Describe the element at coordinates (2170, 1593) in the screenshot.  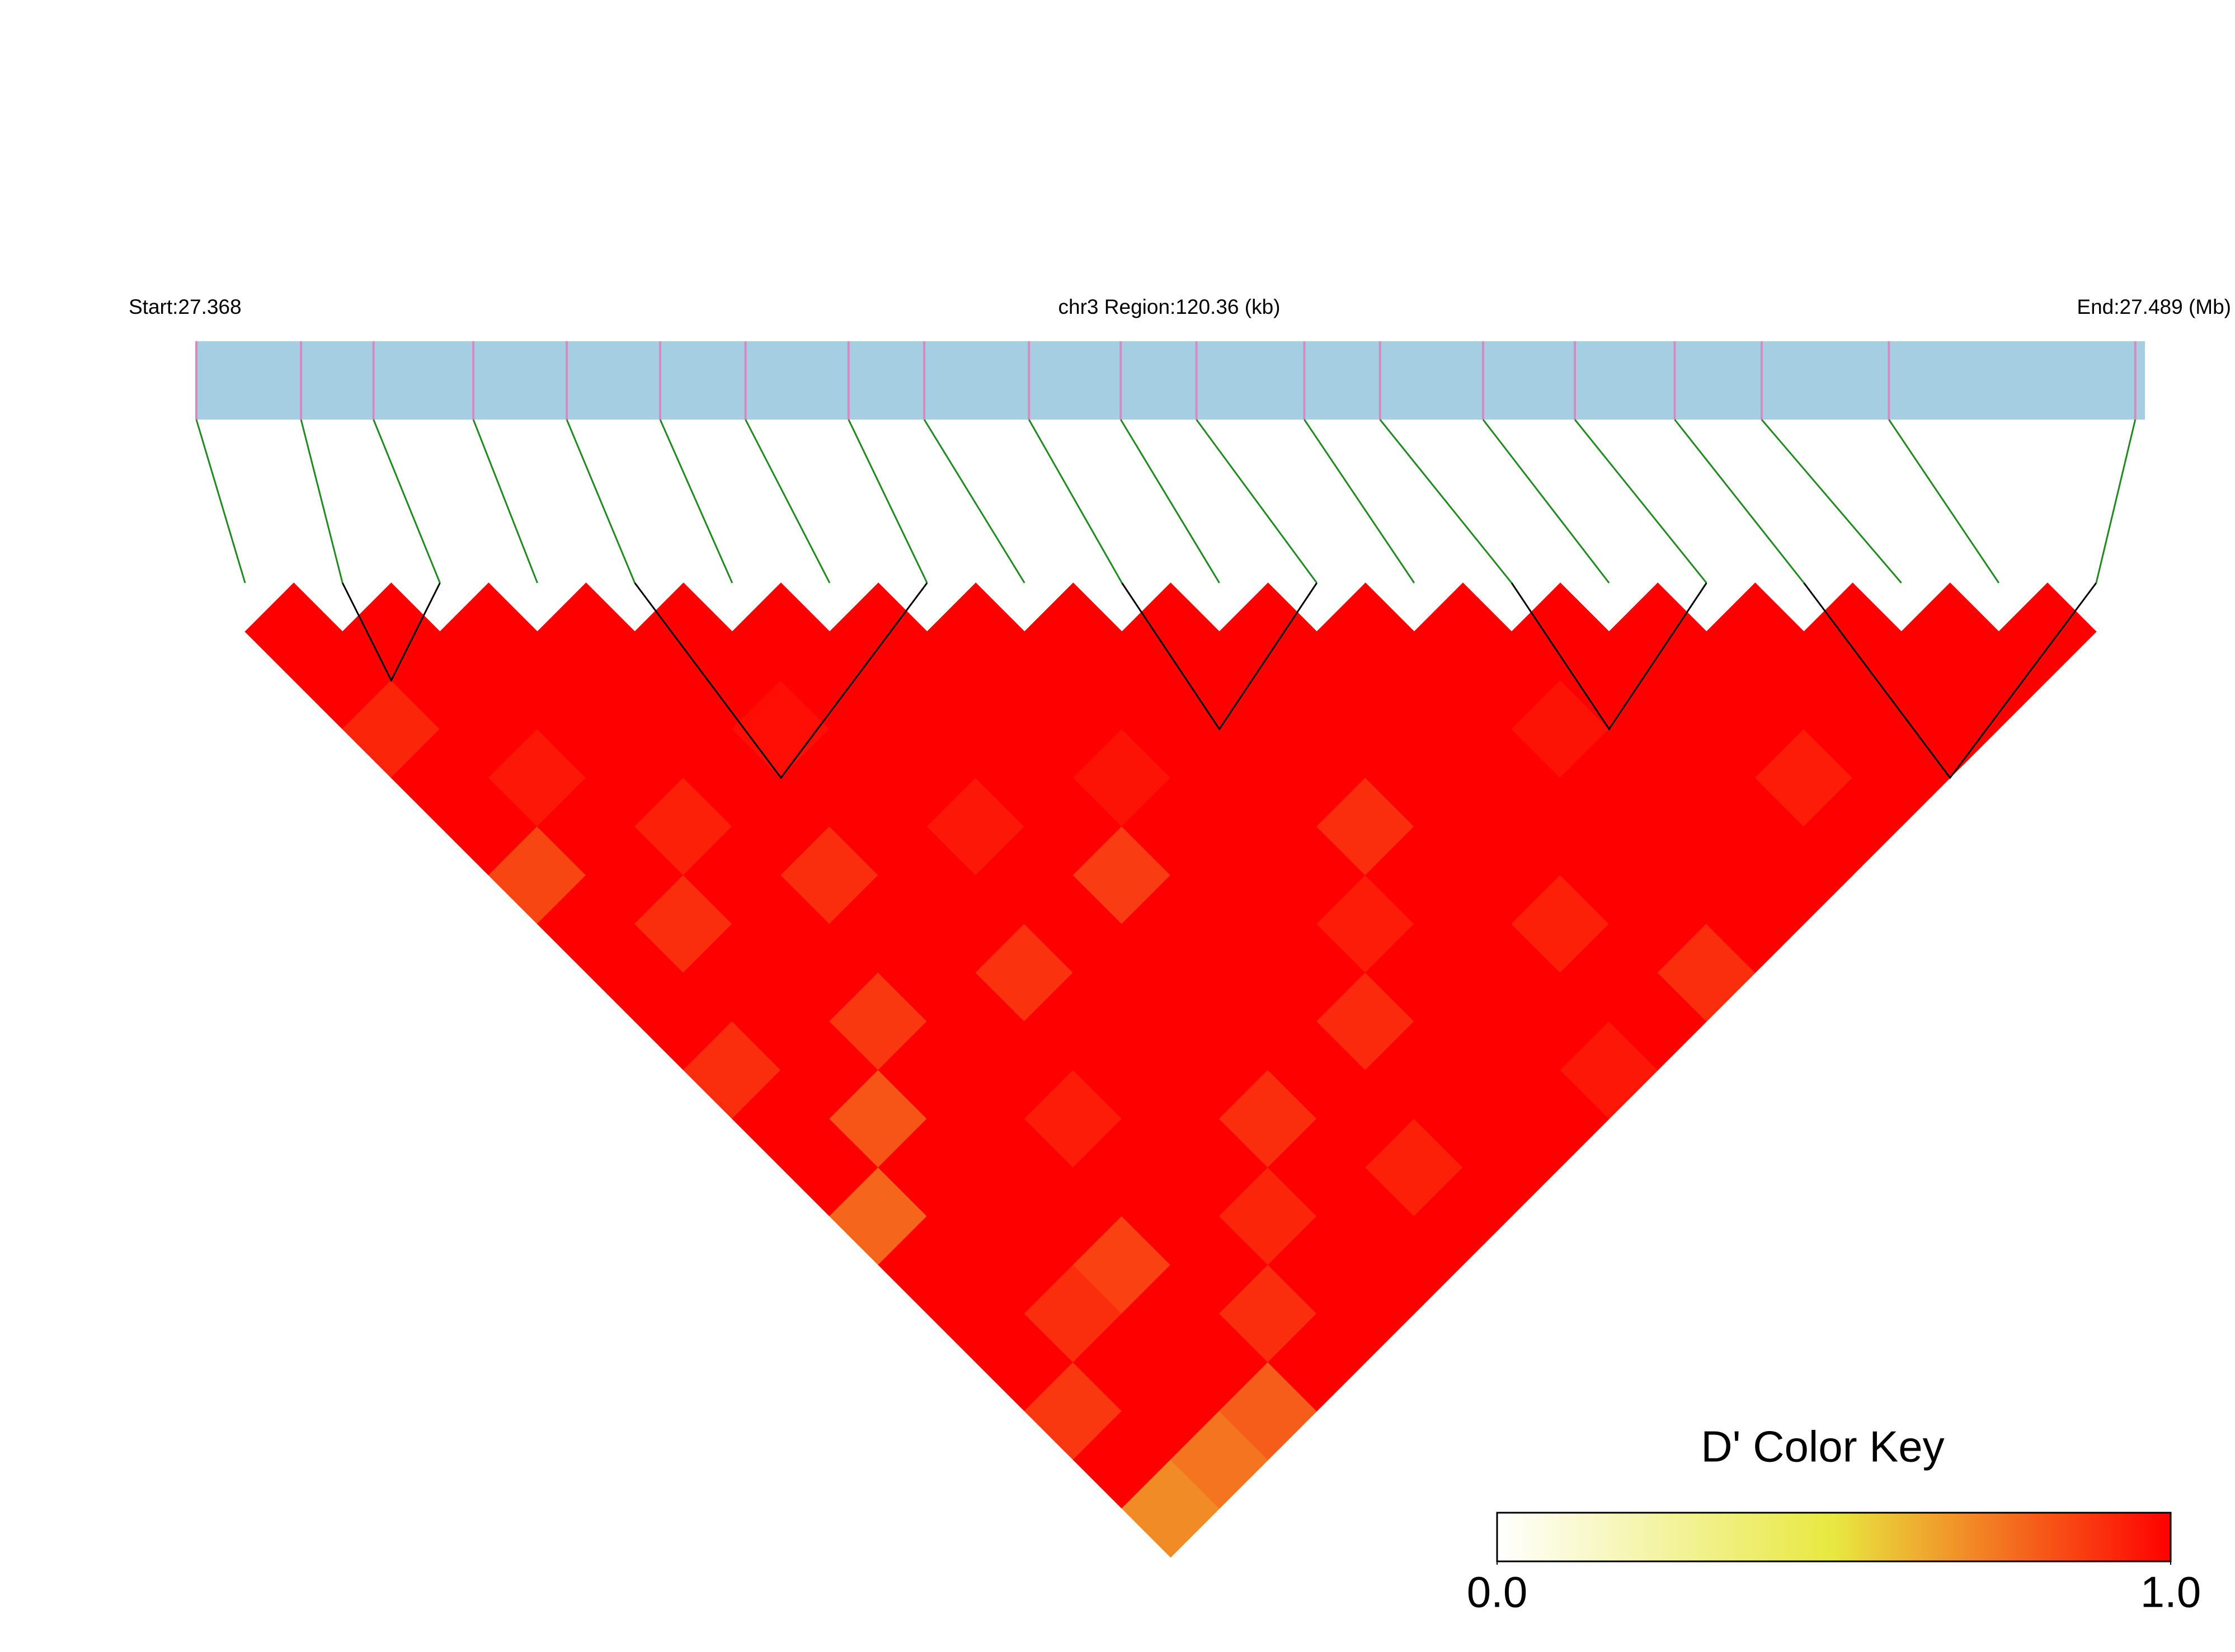
I see `color-key-tick-label: 1.0` at that location.